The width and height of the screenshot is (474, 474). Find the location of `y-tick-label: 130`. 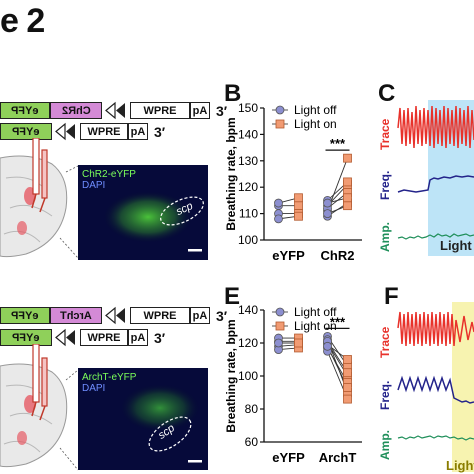

y-tick-label: 130 is located at coordinates (248, 161).